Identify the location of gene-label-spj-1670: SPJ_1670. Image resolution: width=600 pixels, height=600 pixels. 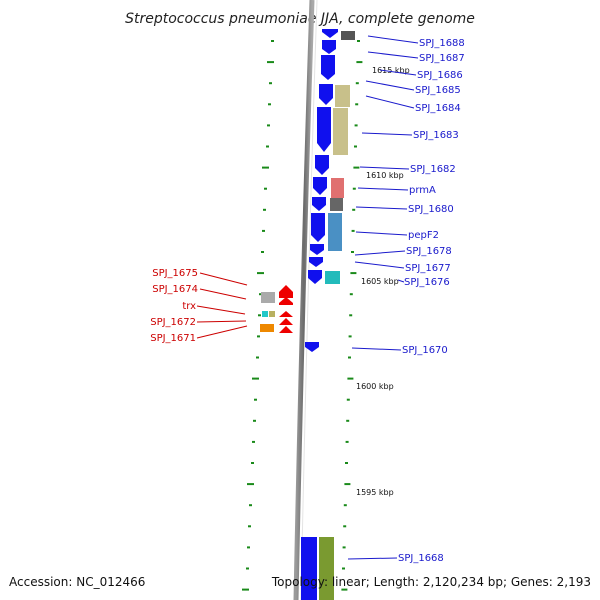
(425, 350).